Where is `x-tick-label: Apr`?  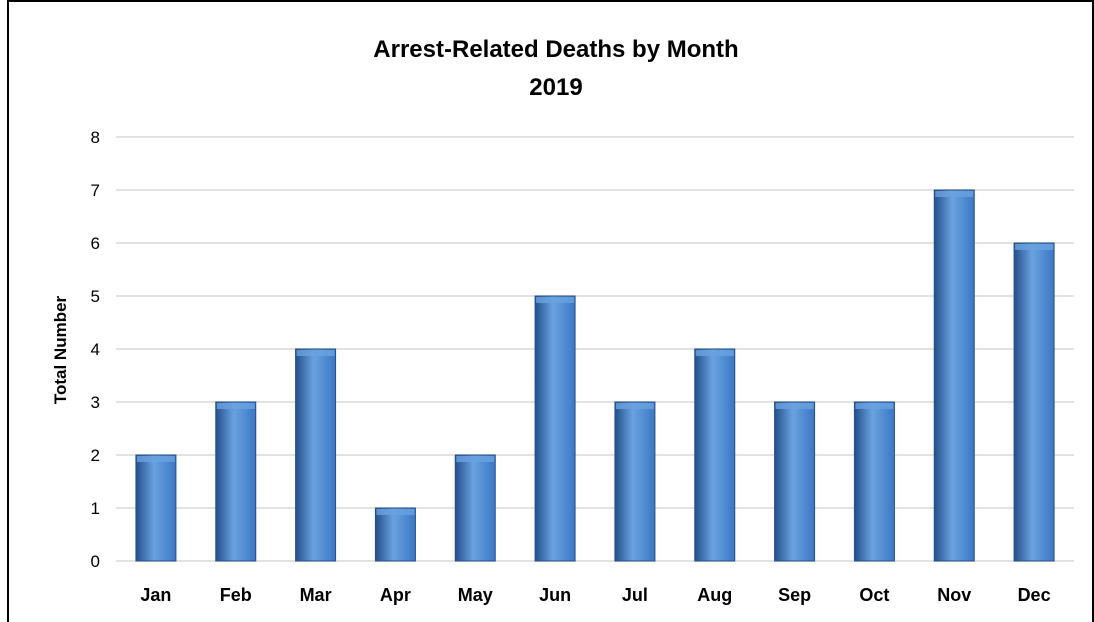 x-tick-label: Apr is located at coordinates (395, 595).